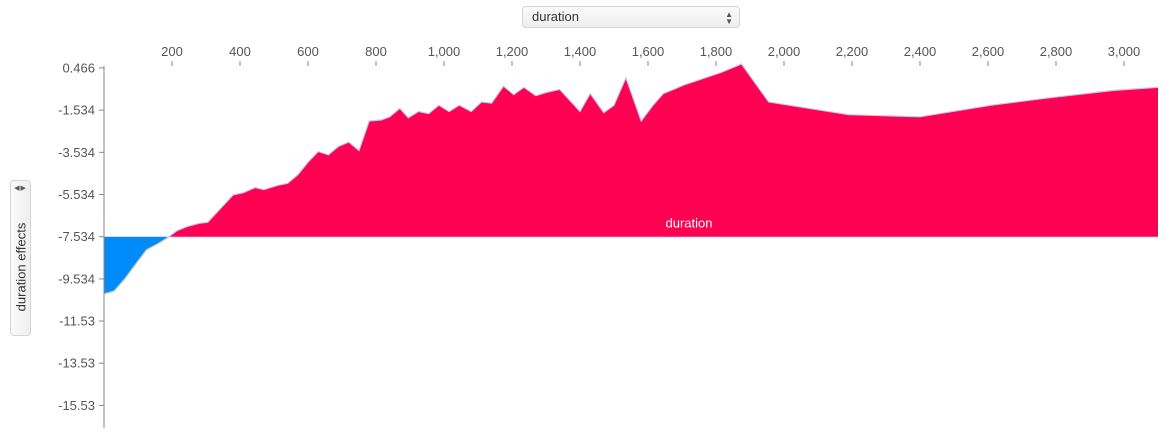  Describe the element at coordinates (988, 51) in the screenshot. I see `x-tick-label: 2,600` at that location.